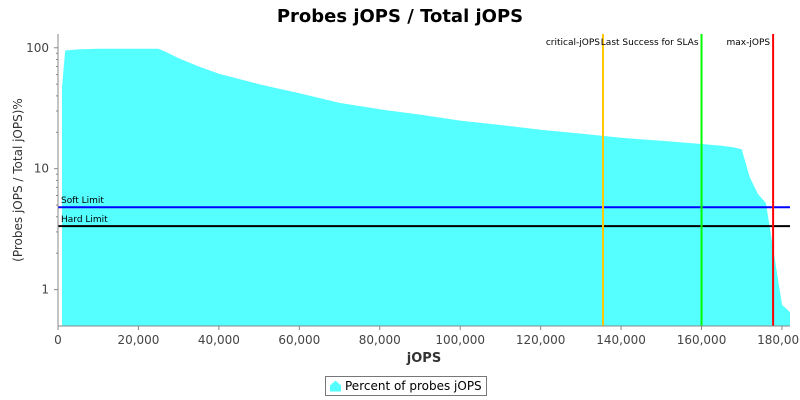 The image size is (800, 400). What do you see at coordinates (41, 169) in the screenshot?
I see `y-tick-label: 10` at bounding box center [41, 169].